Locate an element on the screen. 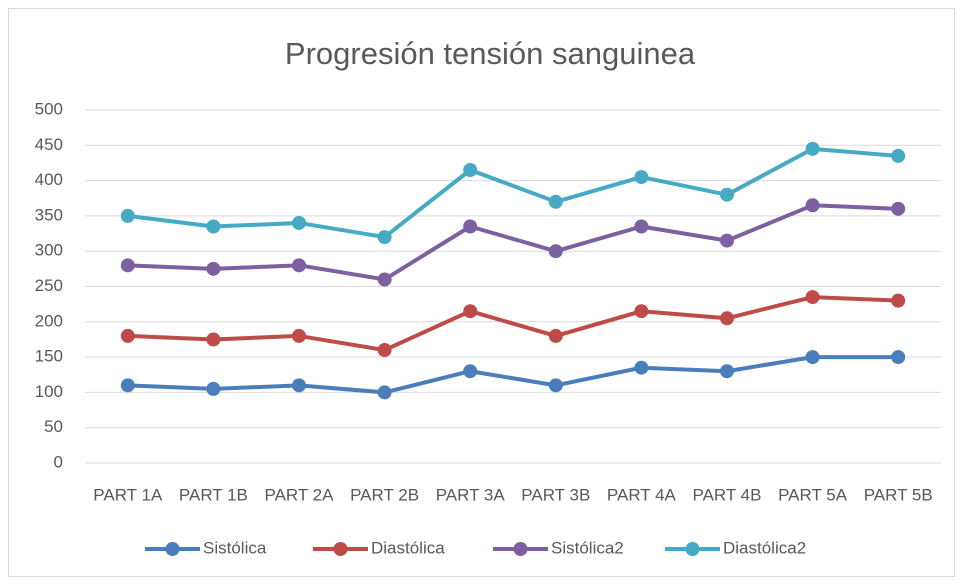  y-tick-label: 450 is located at coordinates (49, 144).